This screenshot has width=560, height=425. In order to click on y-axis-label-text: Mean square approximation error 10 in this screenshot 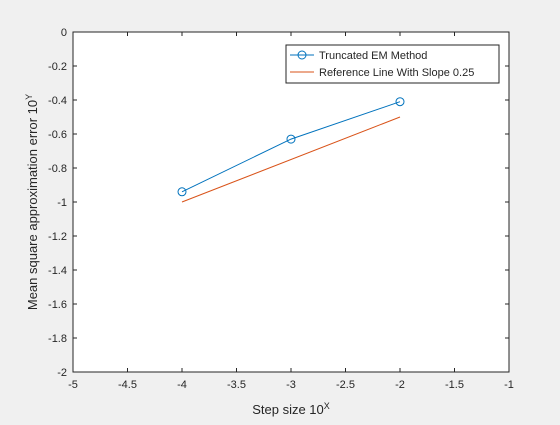, I will do `click(32, 205)`.